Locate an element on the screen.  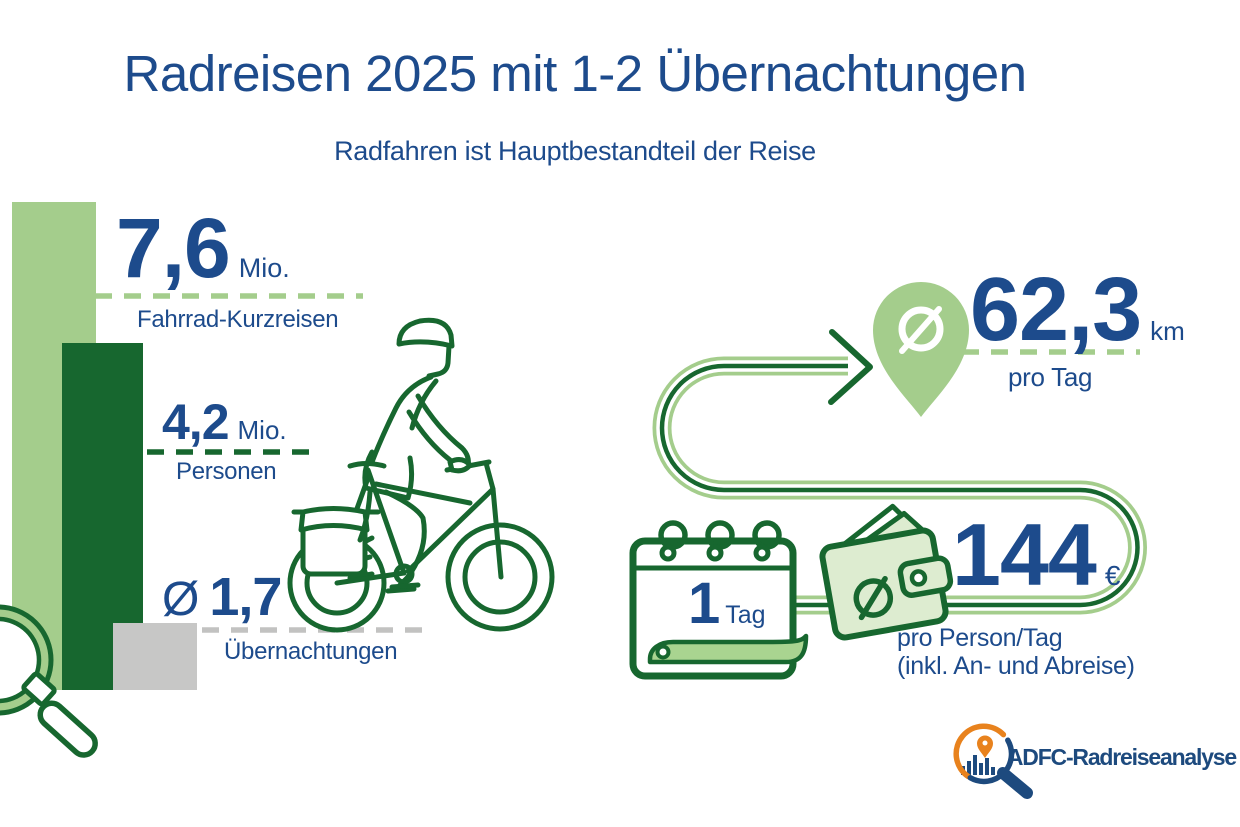
caption-distance: pro Tag is located at coordinates (1050, 377).